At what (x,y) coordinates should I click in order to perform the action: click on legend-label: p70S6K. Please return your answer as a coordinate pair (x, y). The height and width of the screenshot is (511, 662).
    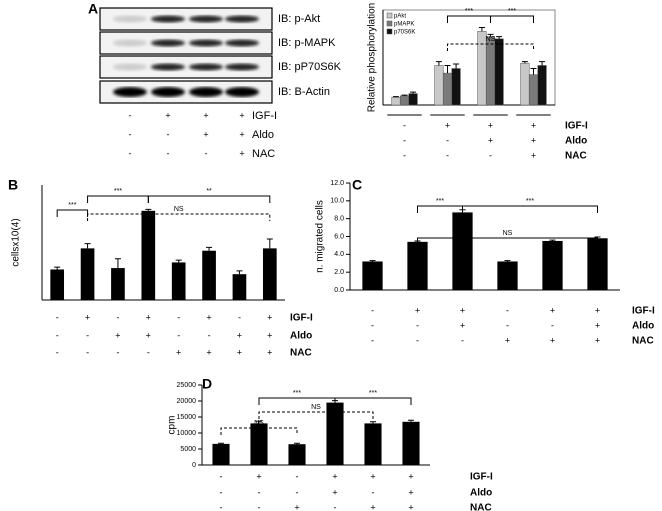
    Looking at the image, I should click on (404, 33).